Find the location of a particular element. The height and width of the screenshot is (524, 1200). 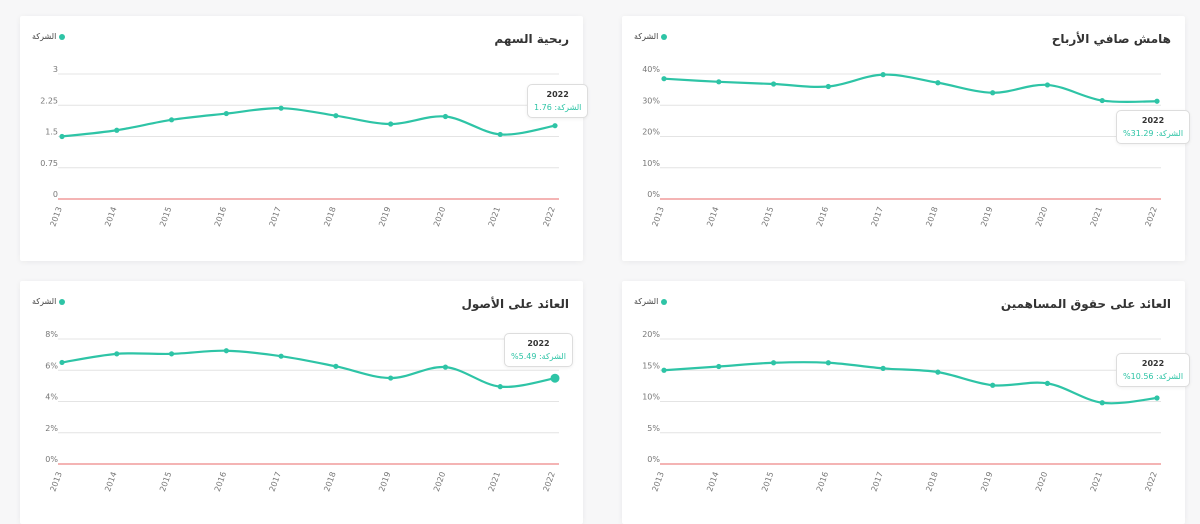

y-tick-label: 30% is located at coordinates (651, 100).